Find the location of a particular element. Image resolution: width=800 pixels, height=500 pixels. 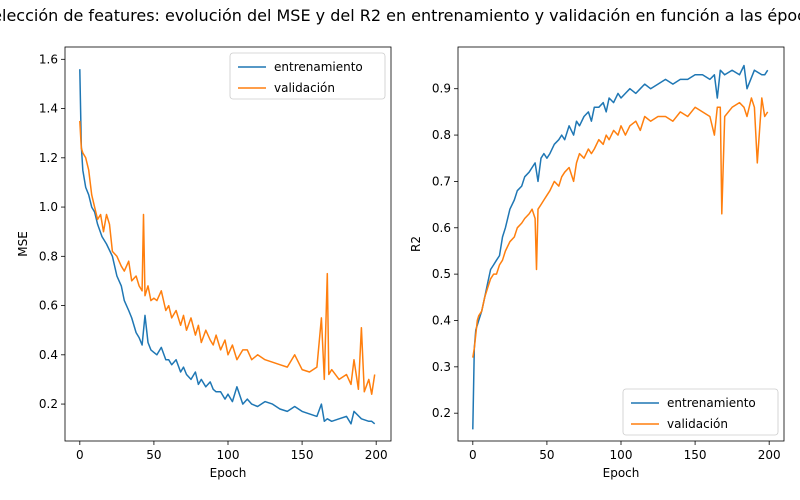

mse-xtick-label: 0 is located at coordinates (80, 455).